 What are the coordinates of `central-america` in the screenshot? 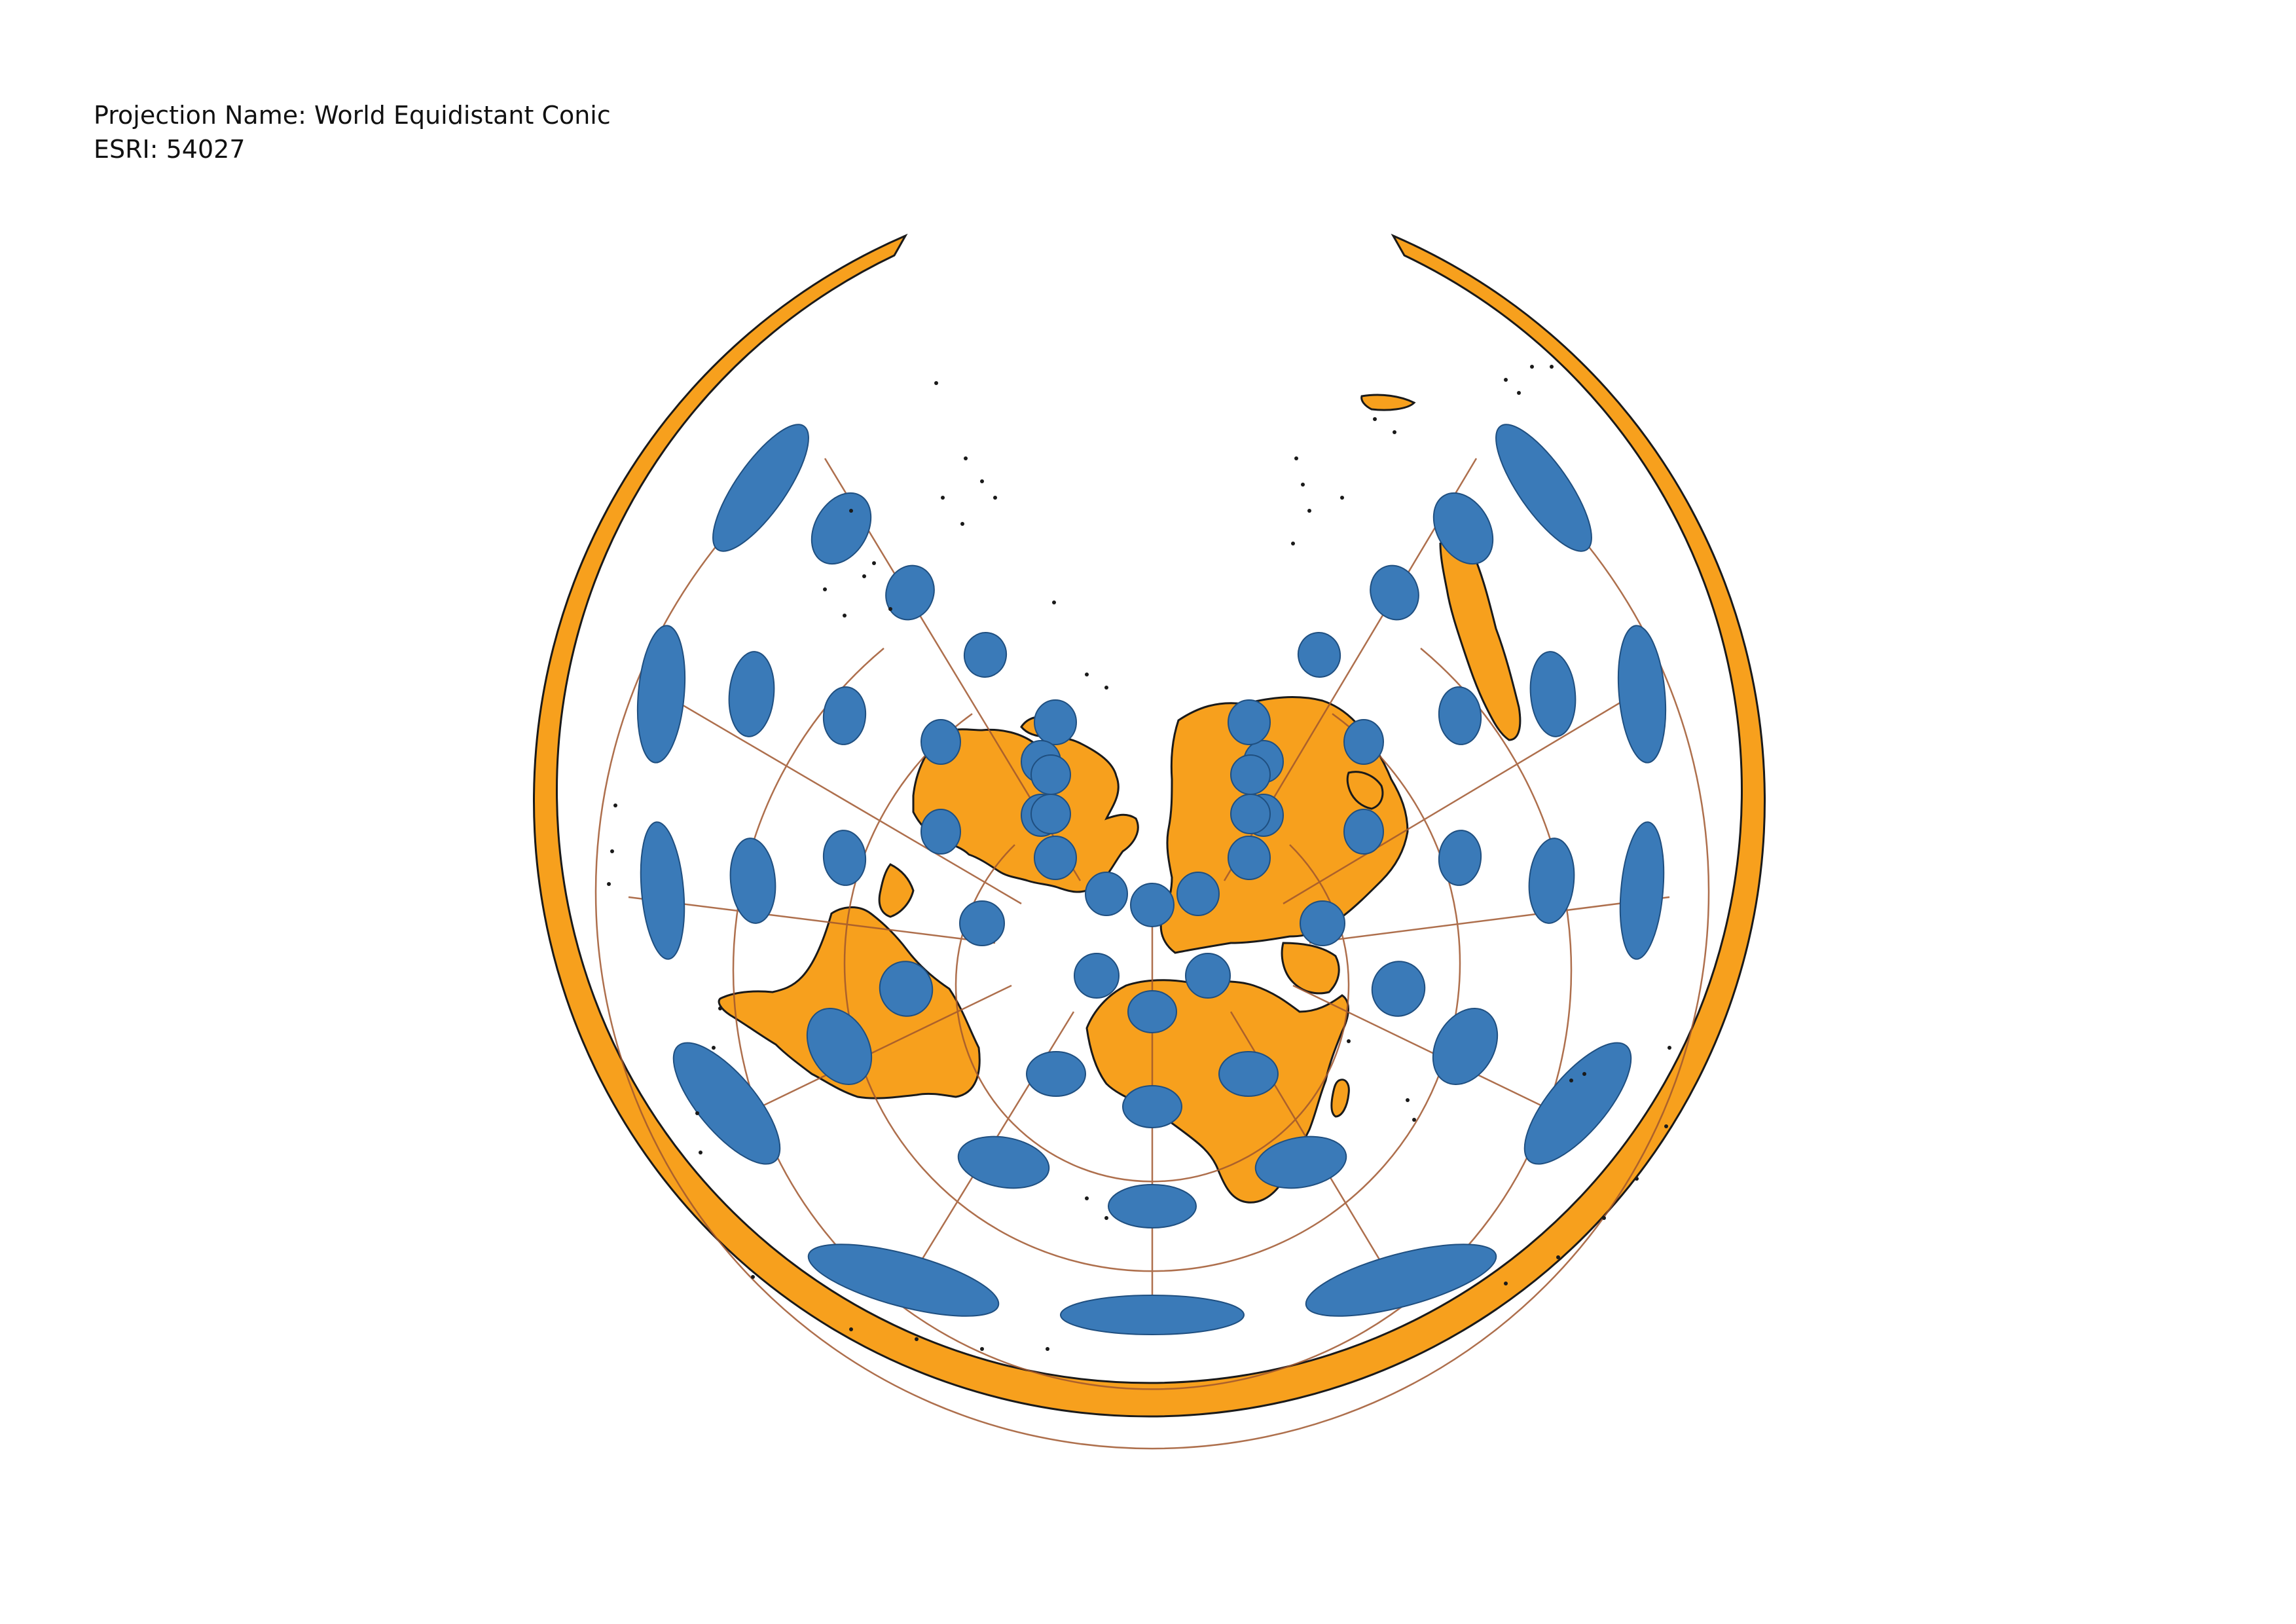 It's located at (896, 890).